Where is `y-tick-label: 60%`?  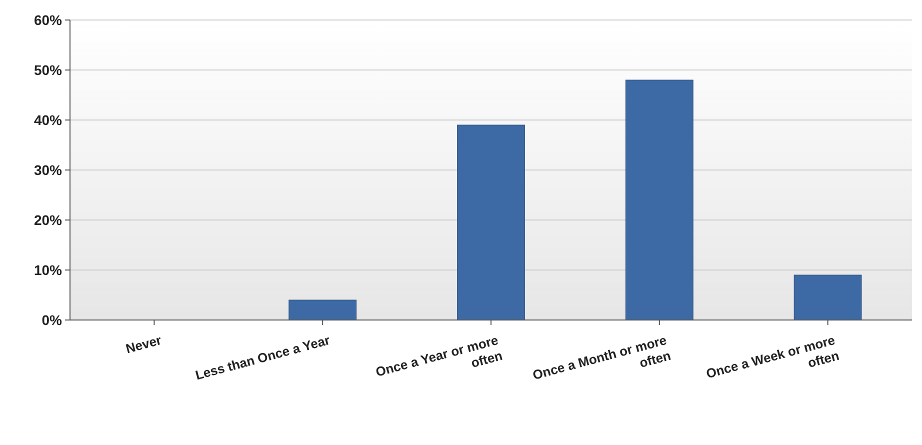
y-tick-label: 60% is located at coordinates (48, 20).